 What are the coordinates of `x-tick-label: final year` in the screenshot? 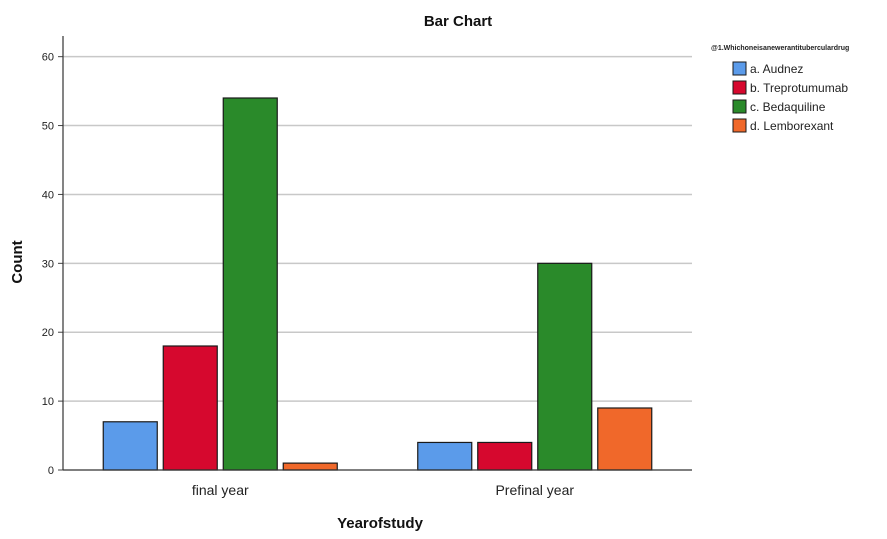 It's located at (220, 490).